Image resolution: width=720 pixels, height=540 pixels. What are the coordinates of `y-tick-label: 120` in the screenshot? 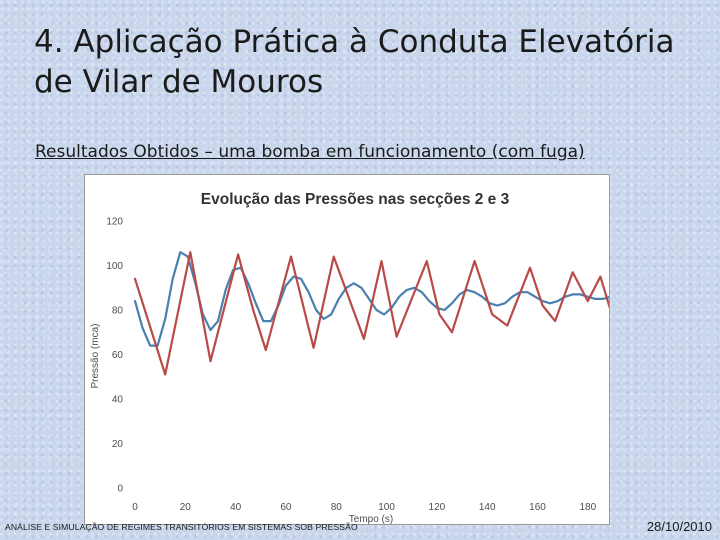 It's located at (114, 222).